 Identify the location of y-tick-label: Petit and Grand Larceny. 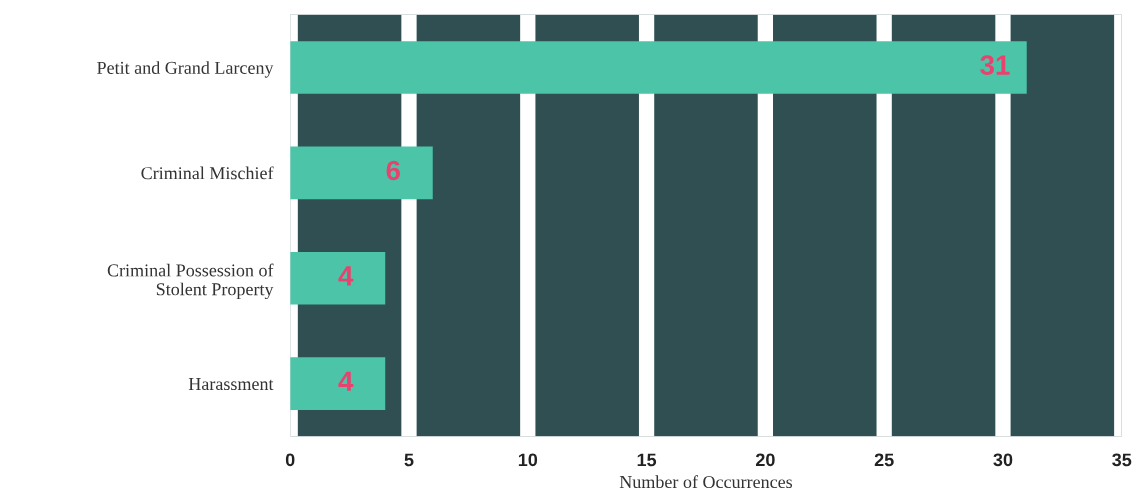
(185, 69).